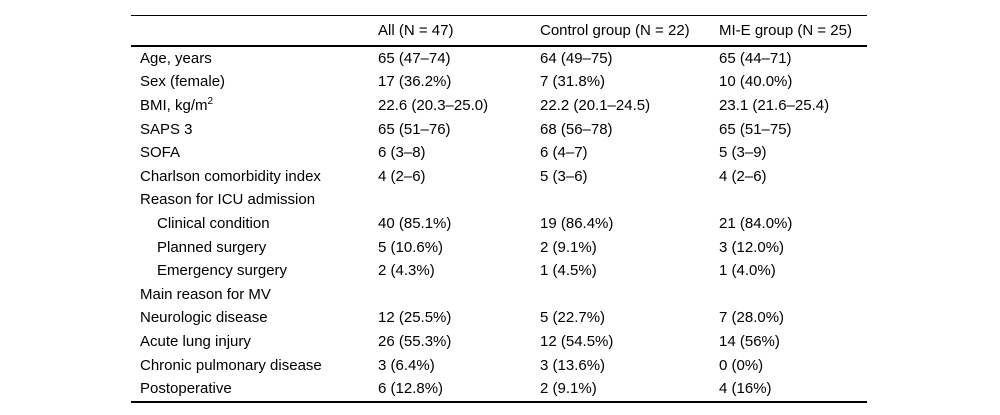 Image resolution: width=1000 pixels, height=415 pixels. Describe the element at coordinates (254, 83) in the screenshot. I see `row-label: Sex (female)` at that location.